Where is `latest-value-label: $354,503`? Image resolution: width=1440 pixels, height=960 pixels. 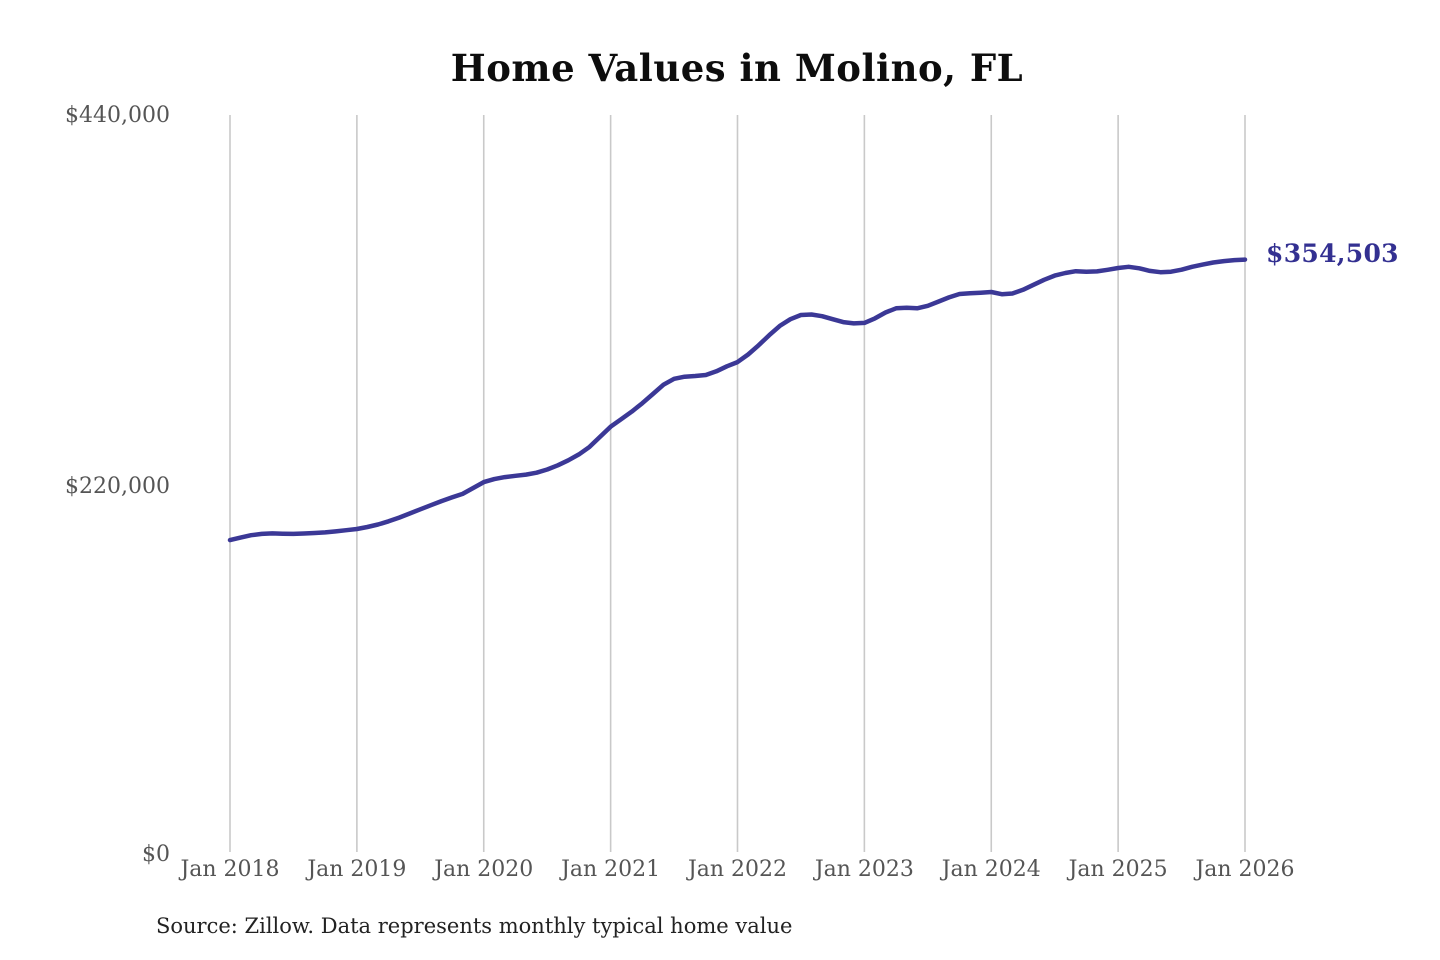
latest-value-label: $354,503 is located at coordinates (1332, 253).